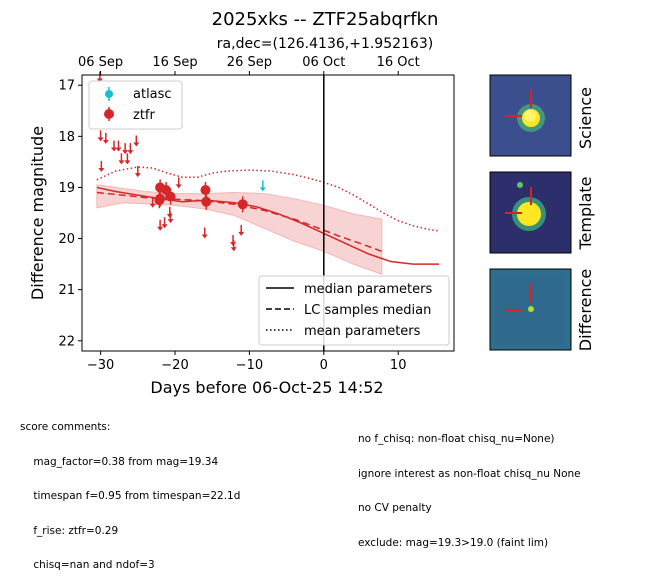 The height and width of the screenshot is (583, 650). I want to click on legend-atlasc-label: atlasc, so click(152, 94).